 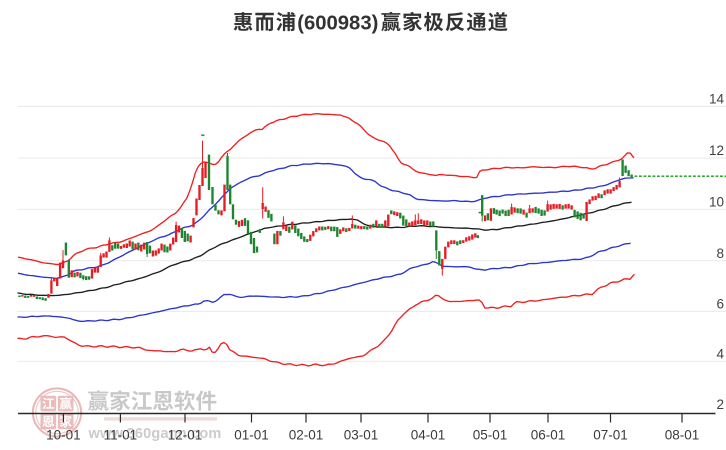 I want to click on svg-text: 11-01, so click(x=121, y=435).